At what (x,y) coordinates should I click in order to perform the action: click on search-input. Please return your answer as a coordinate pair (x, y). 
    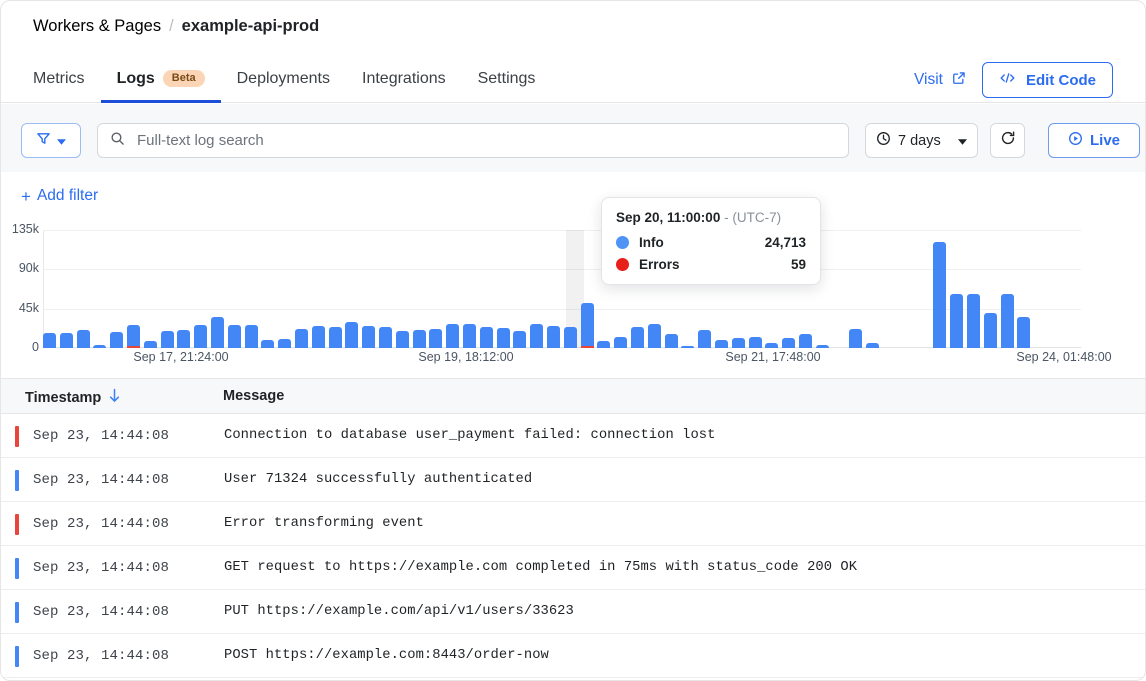
    Looking at the image, I should click on (485, 140).